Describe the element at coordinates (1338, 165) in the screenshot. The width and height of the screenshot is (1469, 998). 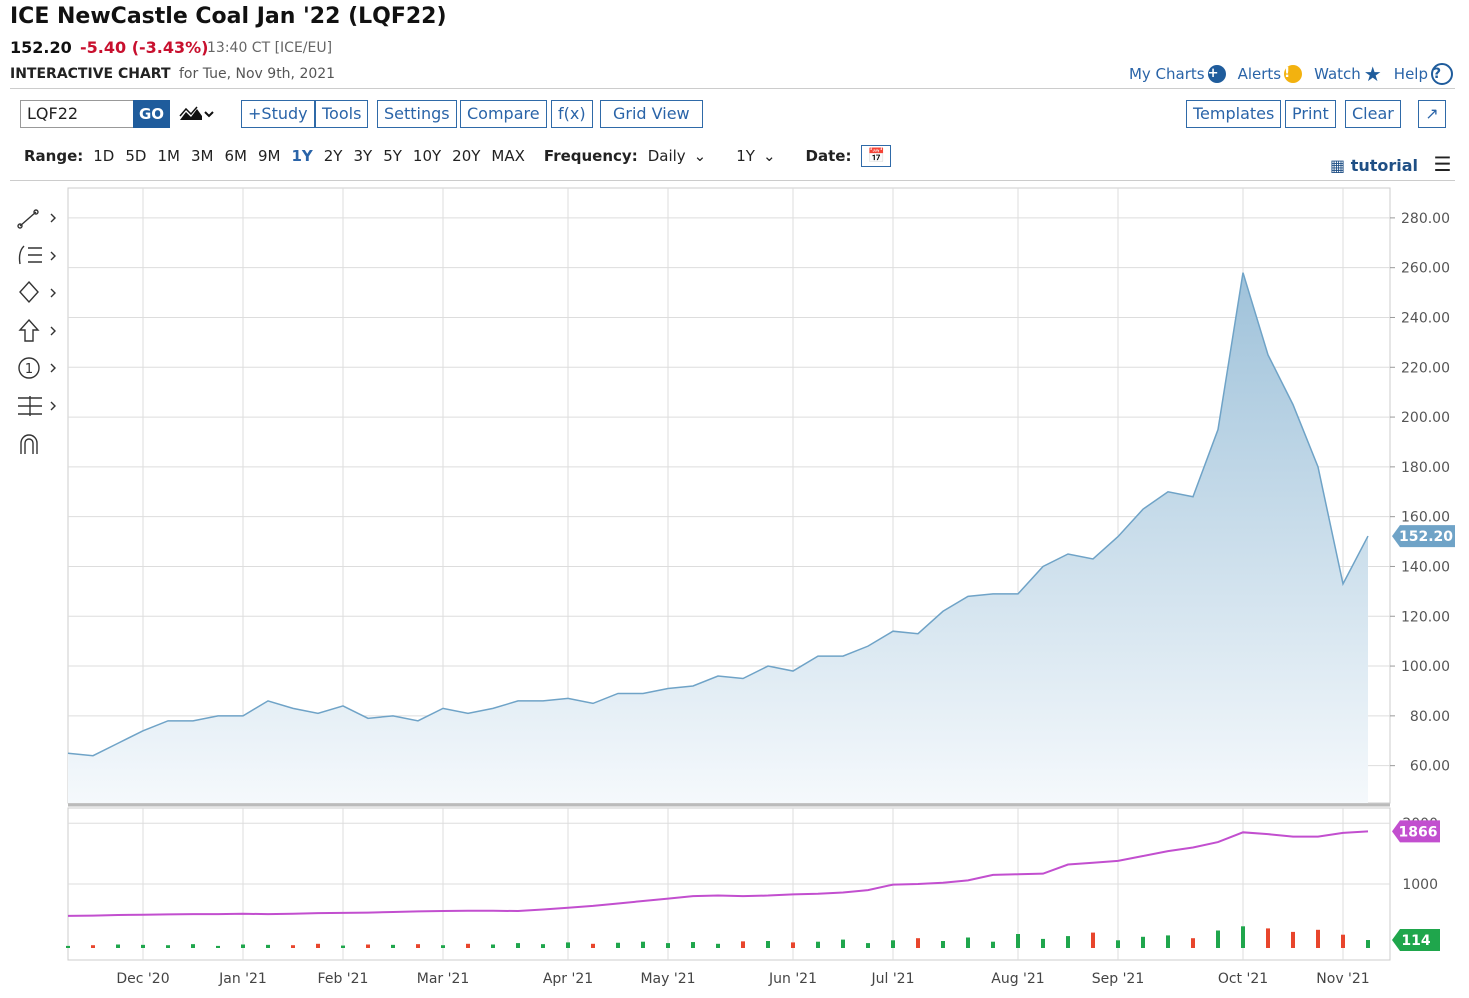
I see `tutorial-icon: ▦` at that location.